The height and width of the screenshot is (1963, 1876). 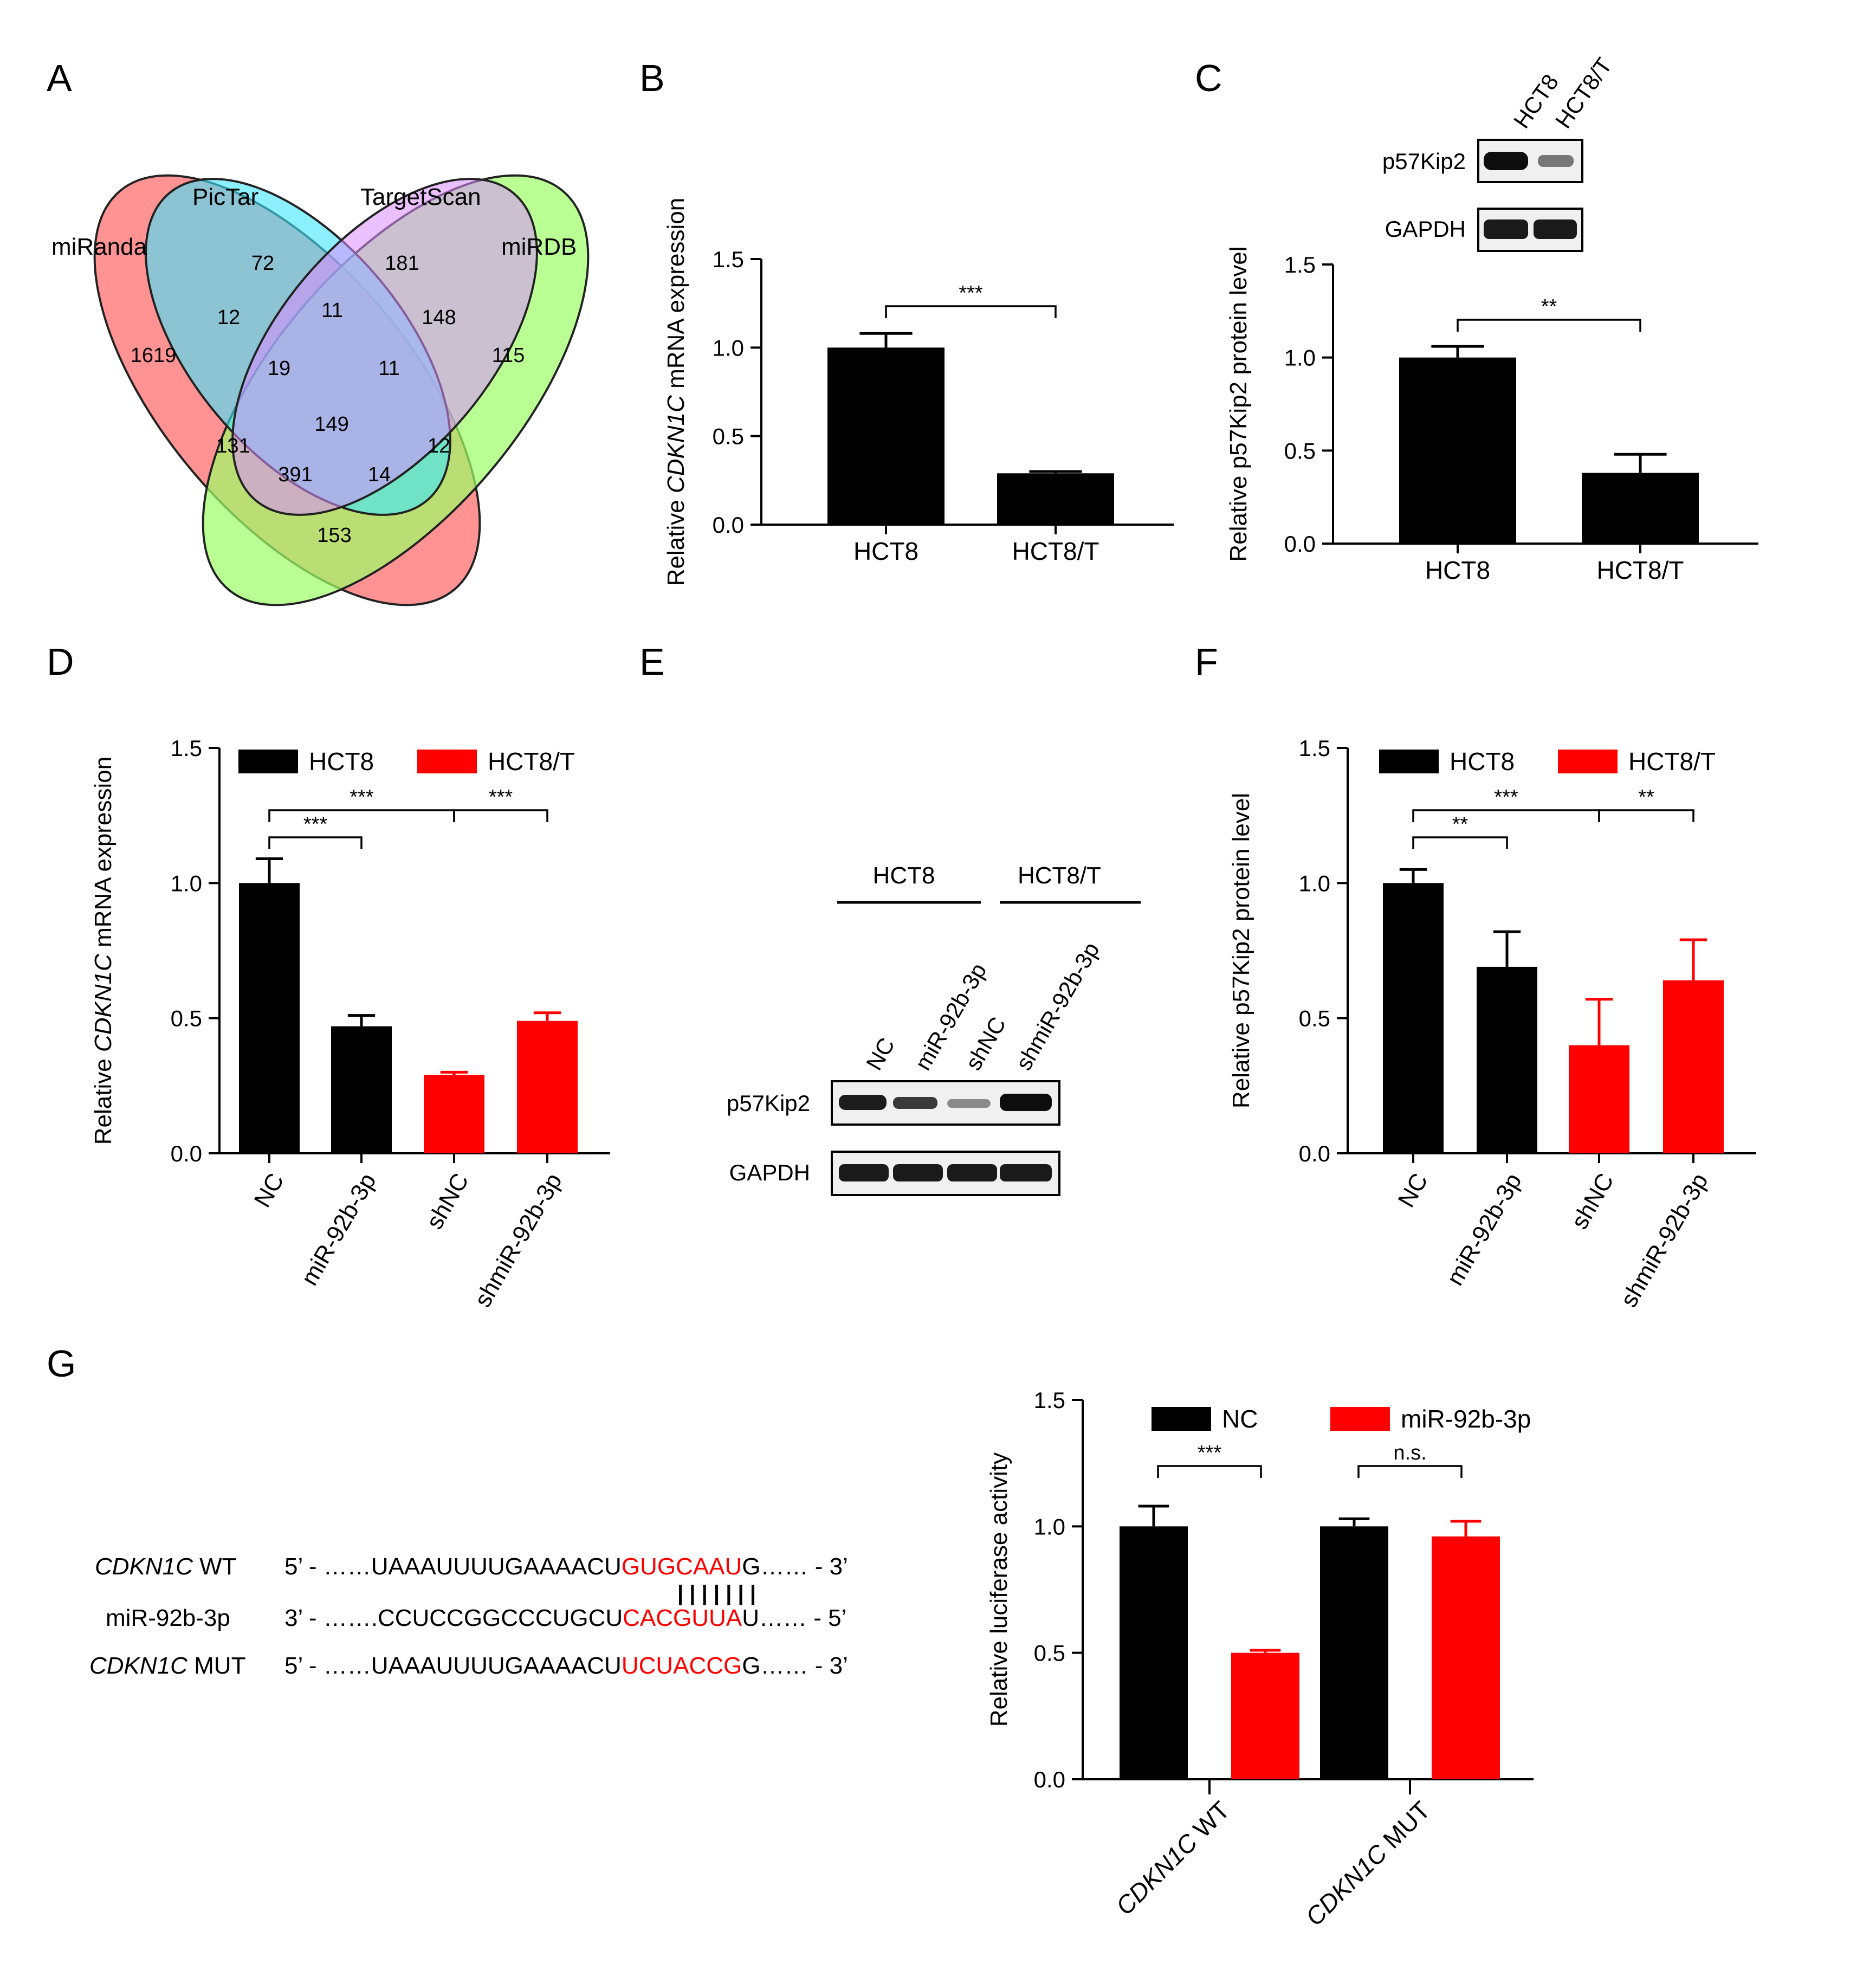 What do you see at coordinates (770, 1172) in the screenshot?
I see `blot-e-row-label-gapdh: GAPDH` at bounding box center [770, 1172].